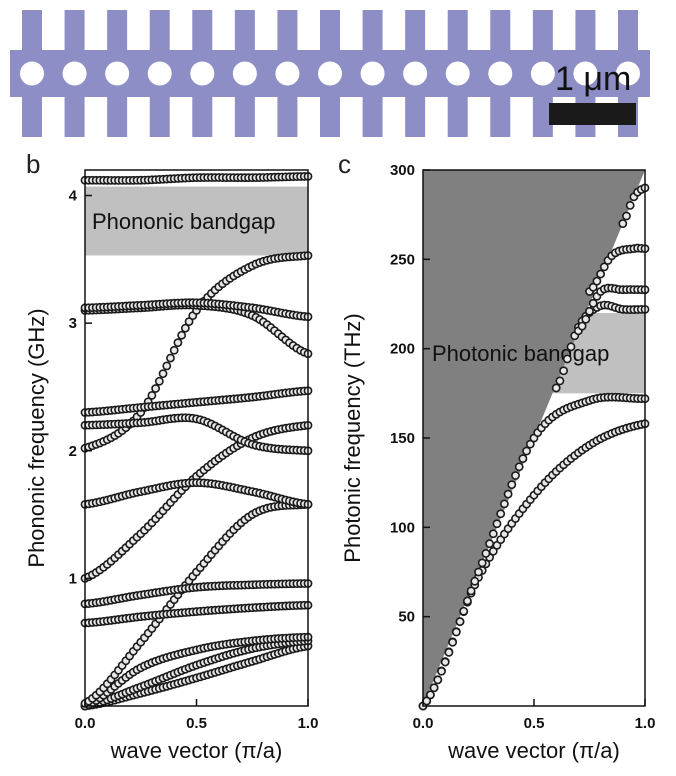 The height and width of the screenshot is (776, 676). What do you see at coordinates (73, 323) in the screenshot?
I see `y-tick-label: 3` at bounding box center [73, 323].